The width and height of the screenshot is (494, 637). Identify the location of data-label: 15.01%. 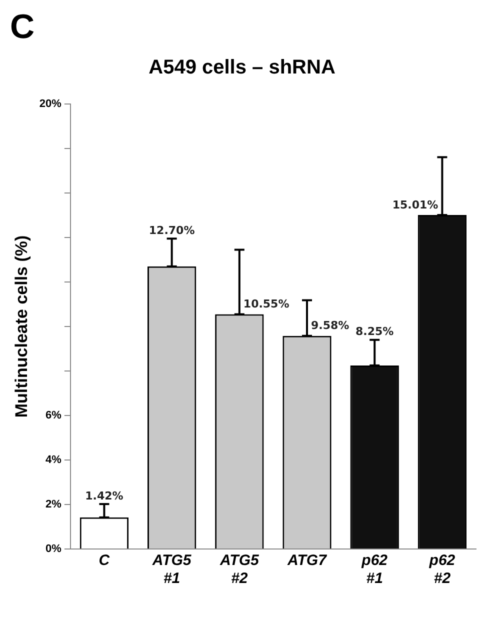
(415, 205).